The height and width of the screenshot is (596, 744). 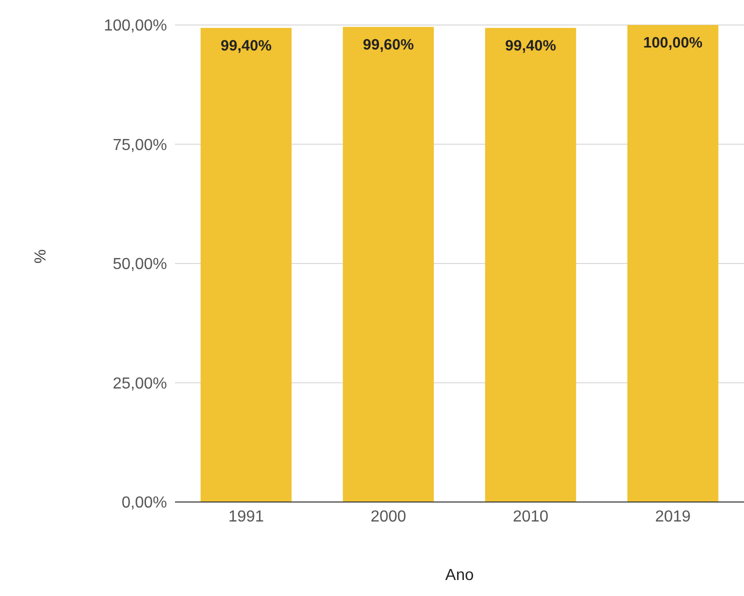 I want to click on y-tick-label: 25,00%, so click(x=139, y=383).